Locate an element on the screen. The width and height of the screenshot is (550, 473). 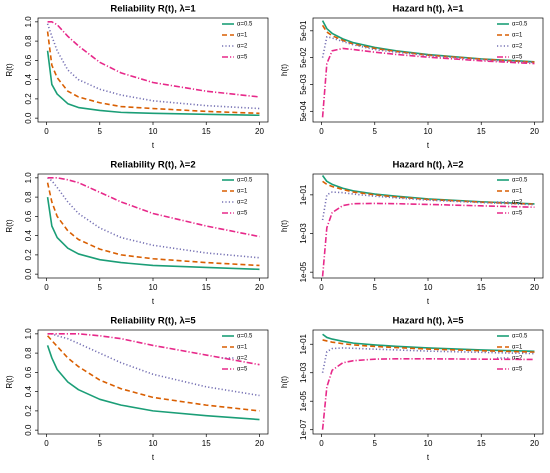
panel-title: Hazard h(t), λ=2 is located at coordinates (427, 165).